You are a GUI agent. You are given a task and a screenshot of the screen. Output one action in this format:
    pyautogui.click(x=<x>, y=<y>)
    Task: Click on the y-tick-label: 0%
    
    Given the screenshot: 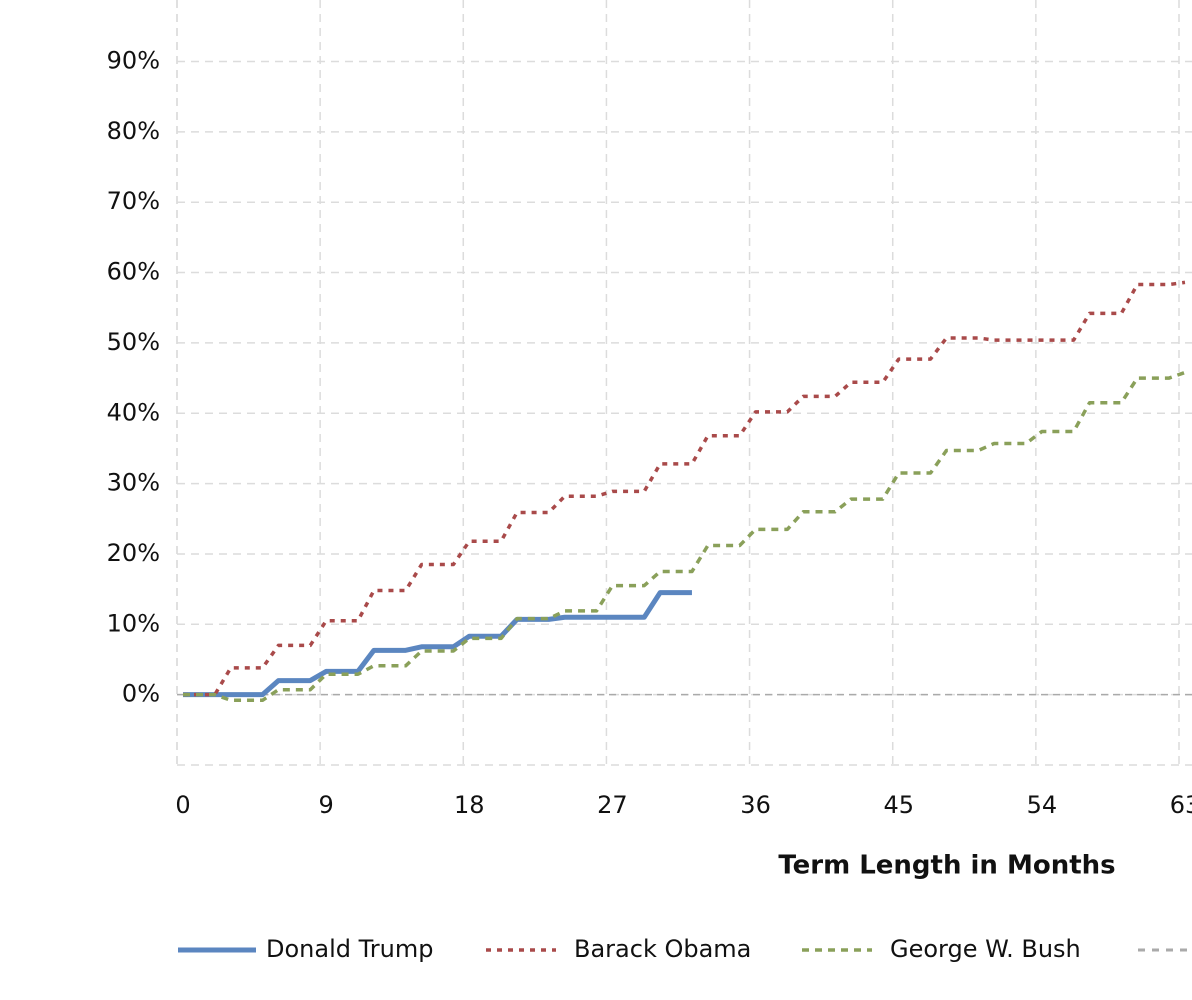 What is the action you would take?
    pyautogui.click(x=141, y=694)
    